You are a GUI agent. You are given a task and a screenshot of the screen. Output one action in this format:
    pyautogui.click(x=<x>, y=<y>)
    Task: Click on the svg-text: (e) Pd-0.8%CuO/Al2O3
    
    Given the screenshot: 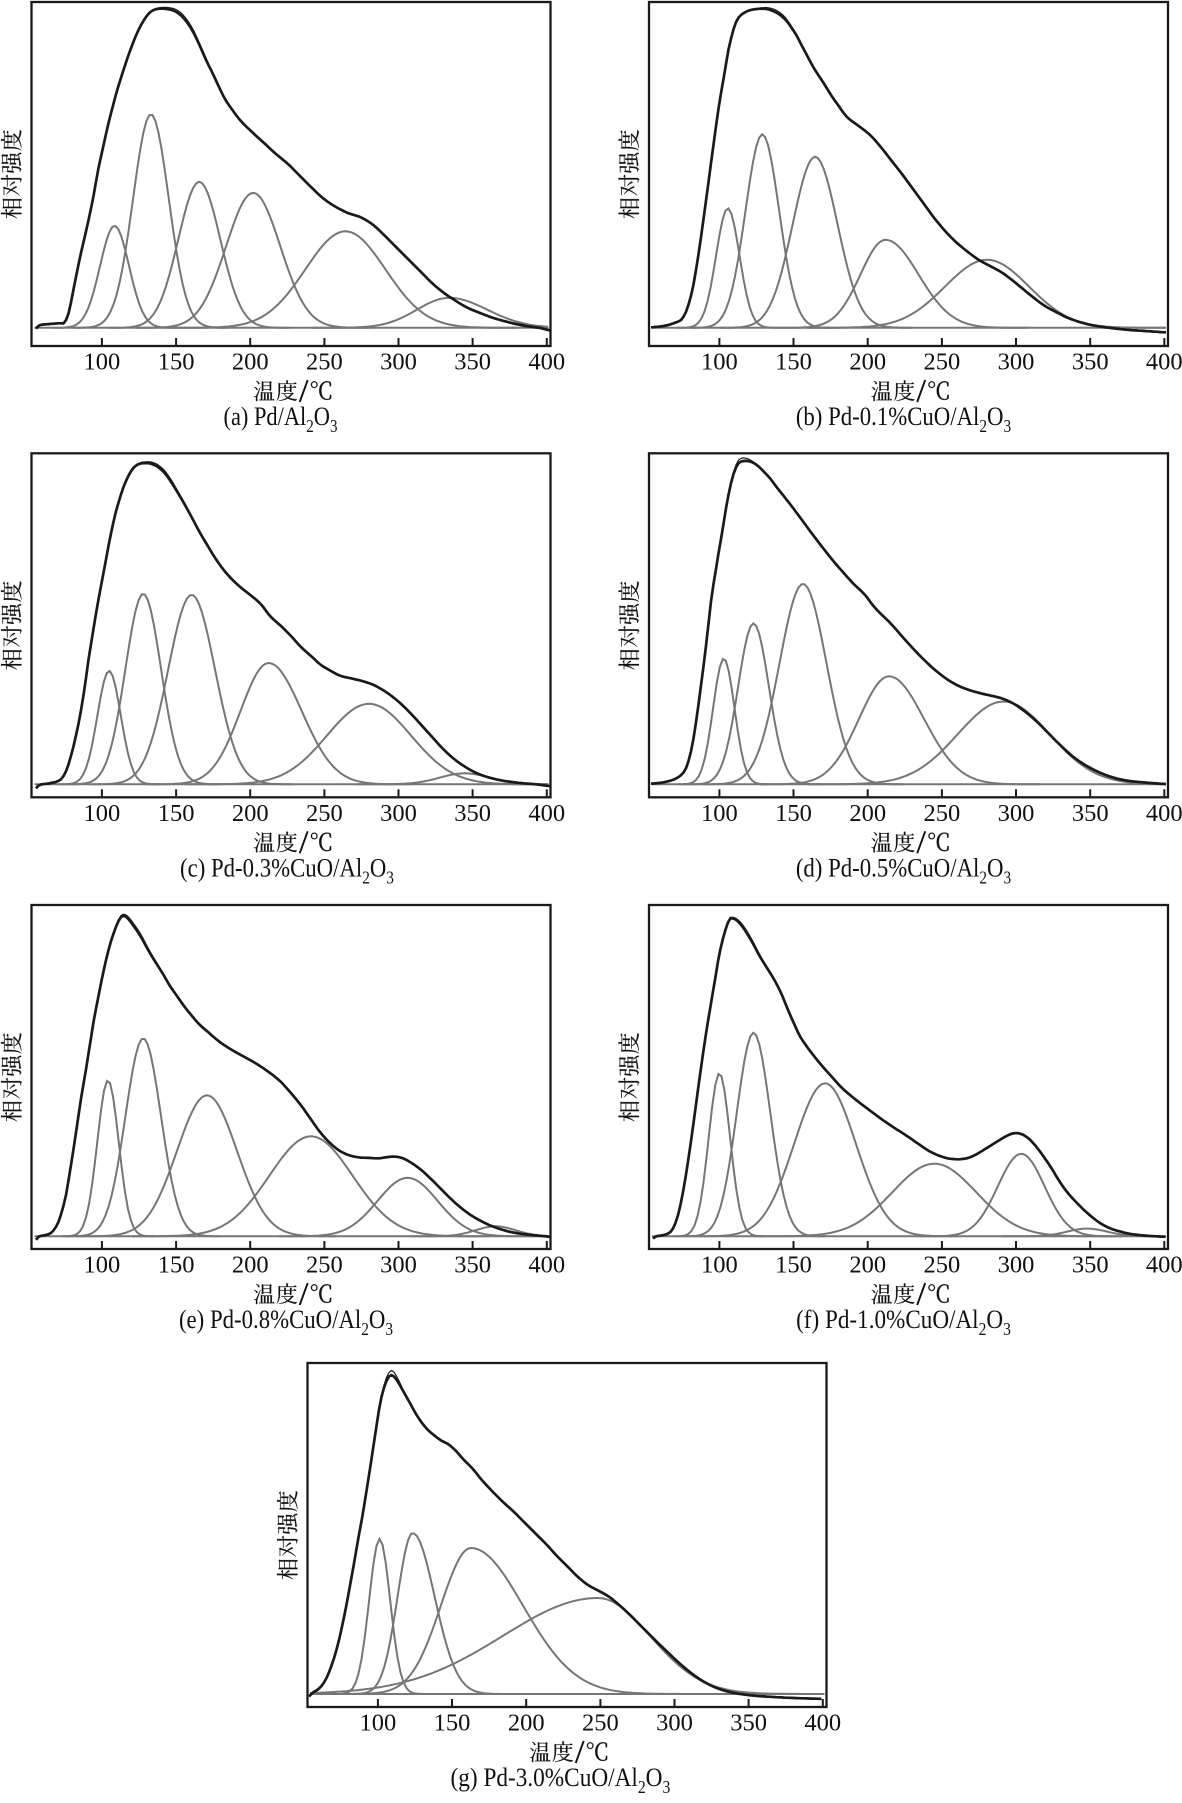 What is the action you would take?
    pyautogui.click(x=286, y=1323)
    